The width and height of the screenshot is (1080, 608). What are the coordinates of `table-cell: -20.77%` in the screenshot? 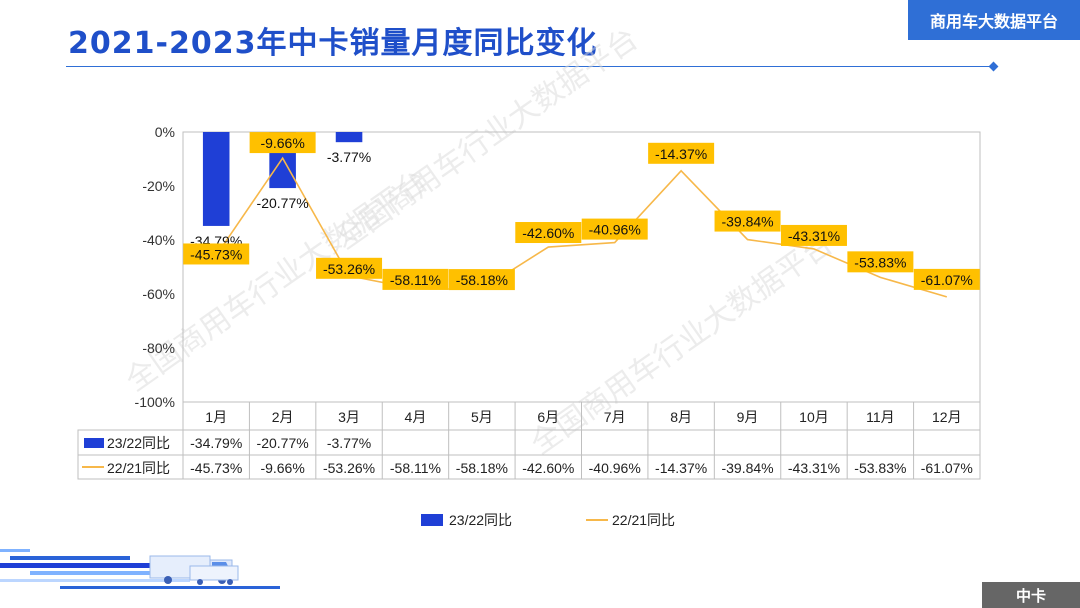 It's located at (283, 443).